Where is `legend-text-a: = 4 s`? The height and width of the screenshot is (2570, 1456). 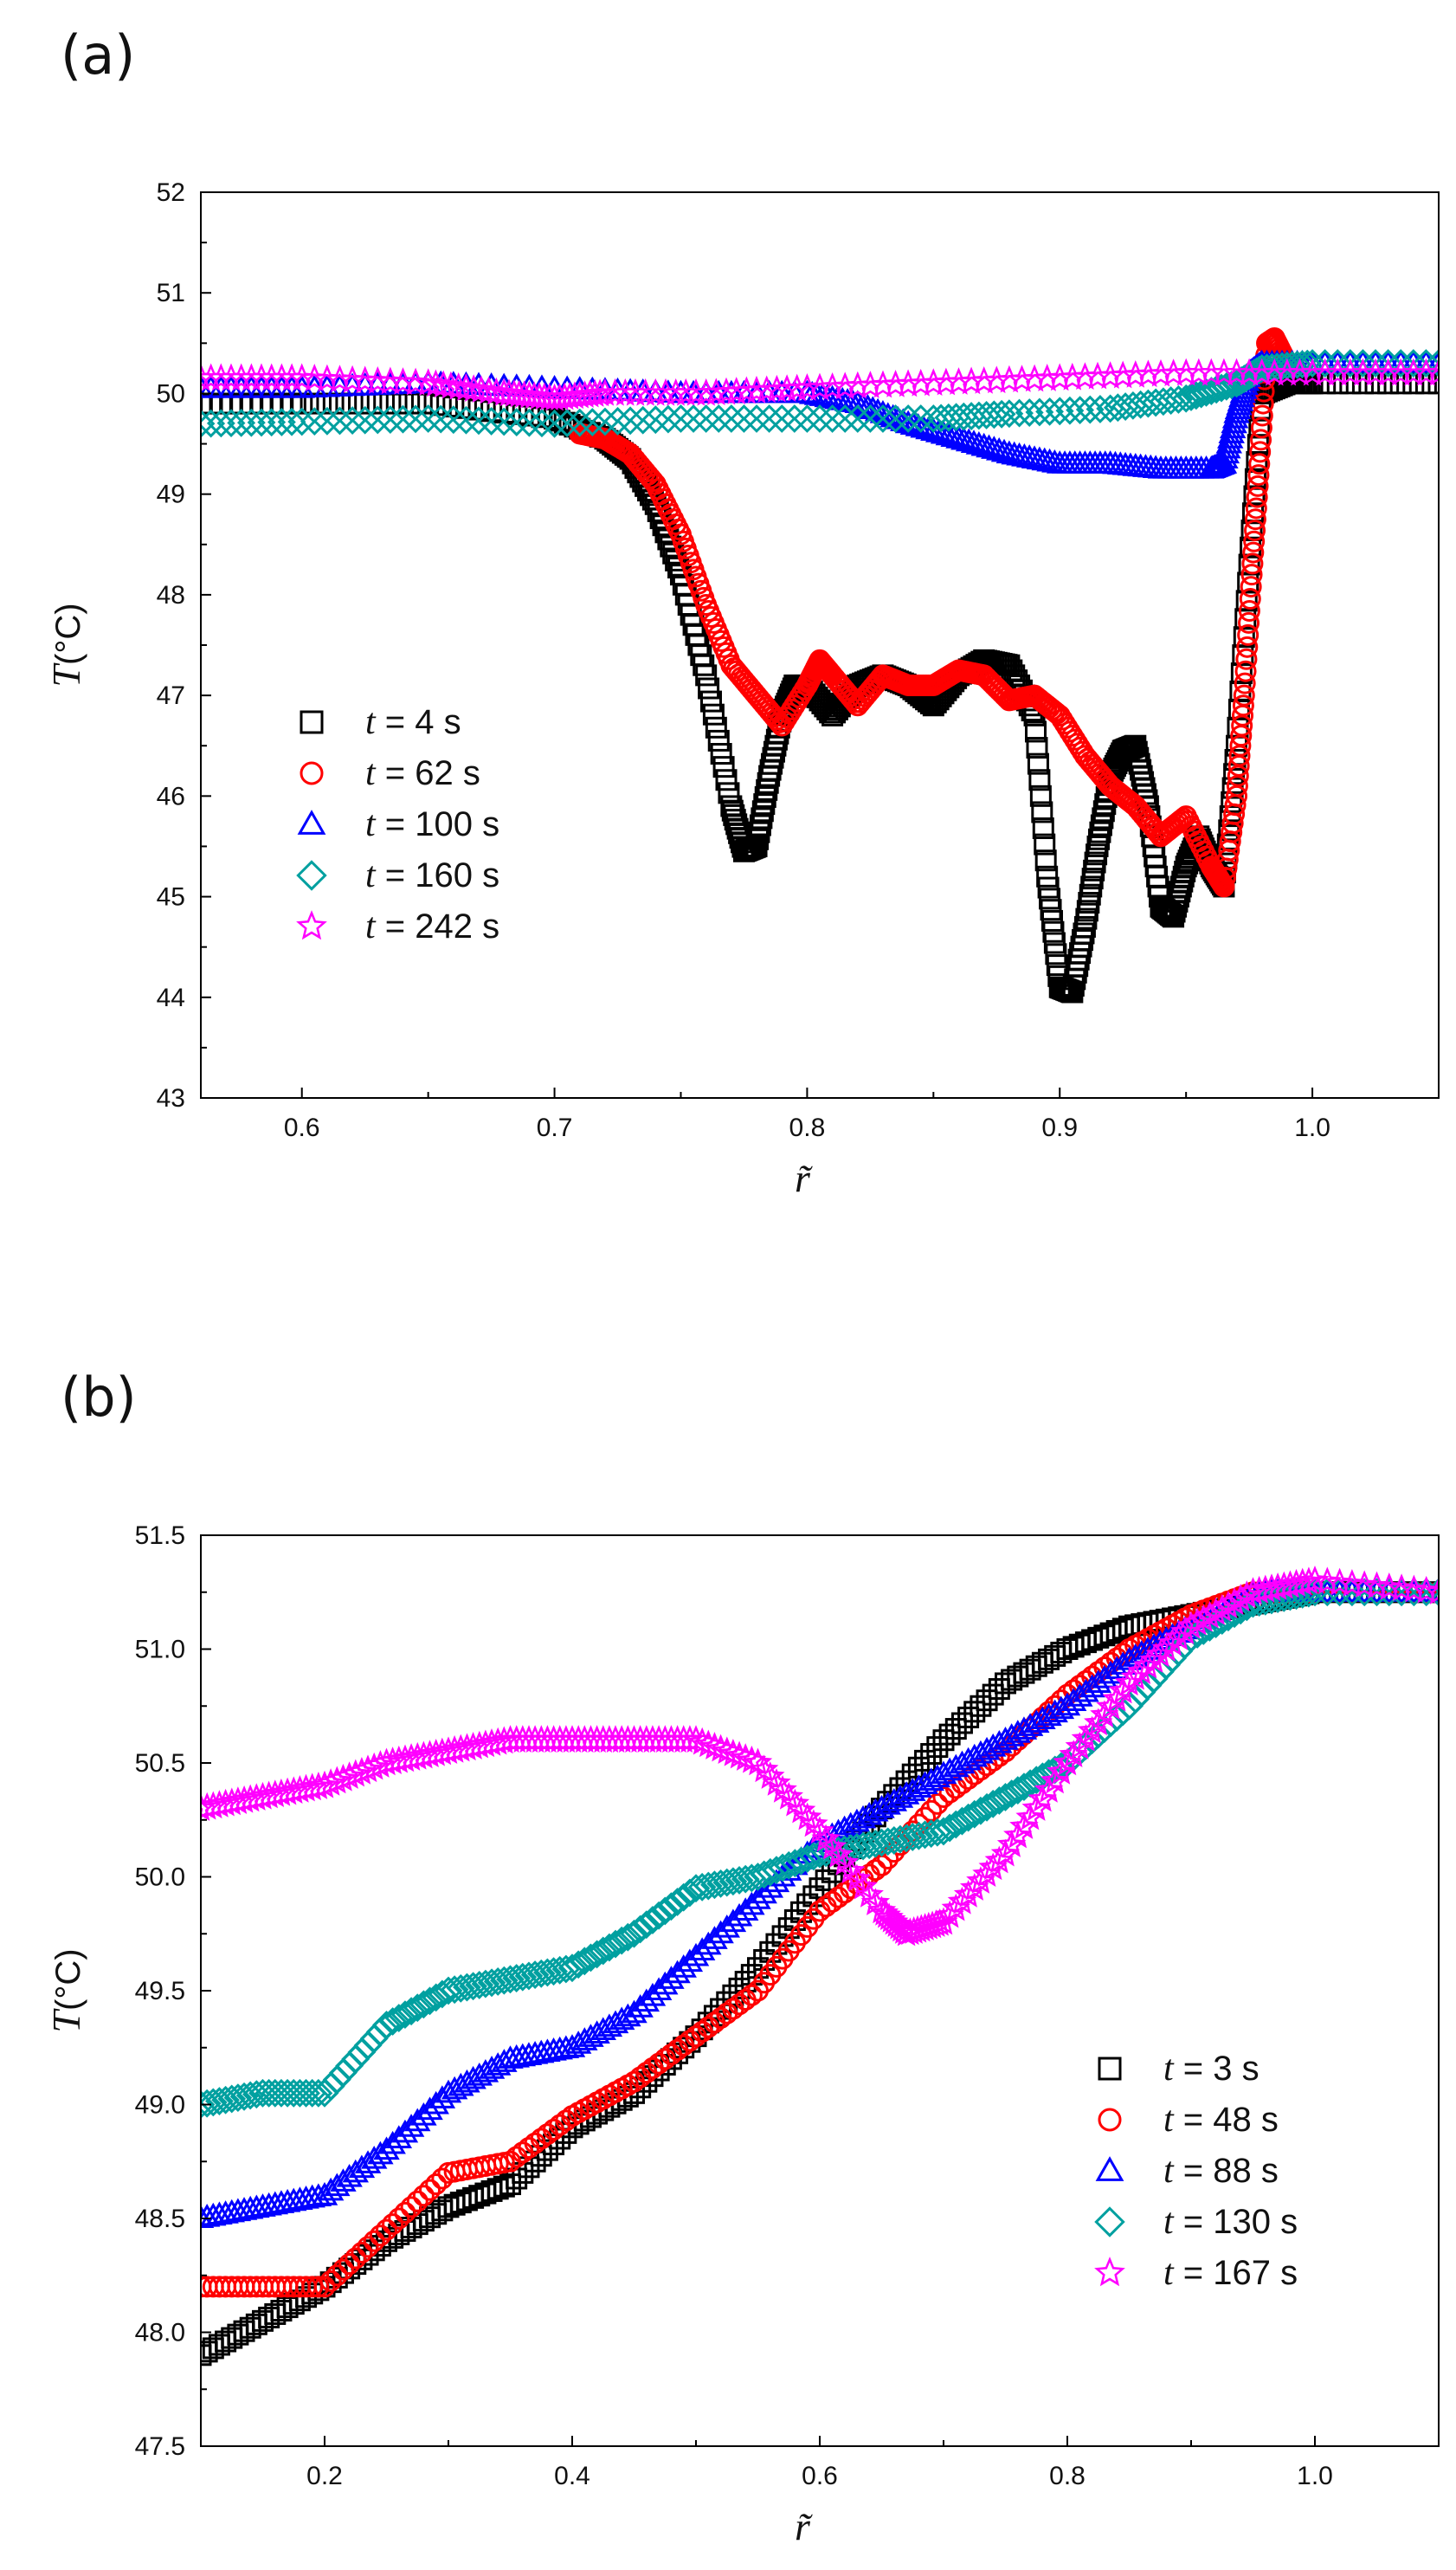 legend-text-a: = 4 s is located at coordinates (418, 722).